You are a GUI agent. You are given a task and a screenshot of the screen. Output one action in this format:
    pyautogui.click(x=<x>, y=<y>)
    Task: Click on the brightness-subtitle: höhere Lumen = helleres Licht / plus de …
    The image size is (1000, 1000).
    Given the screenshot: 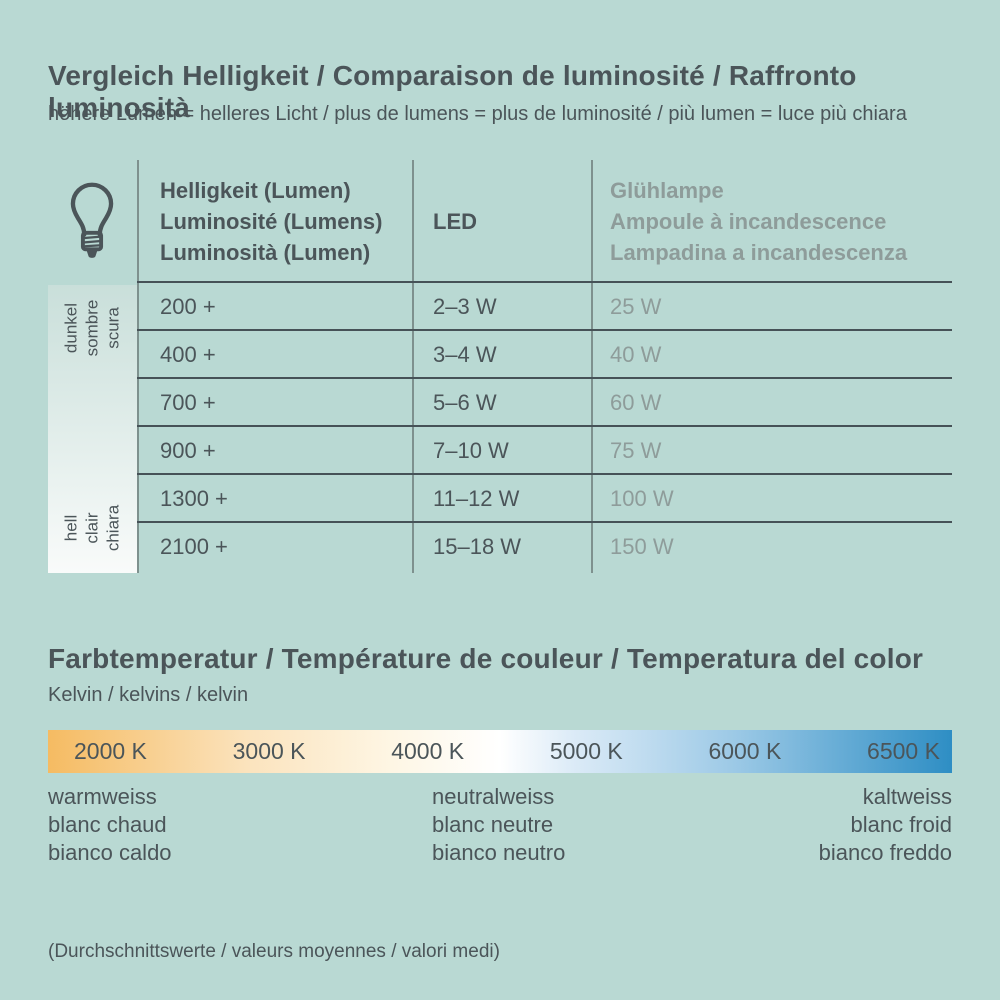 What is the action you would take?
    pyautogui.click(x=477, y=114)
    